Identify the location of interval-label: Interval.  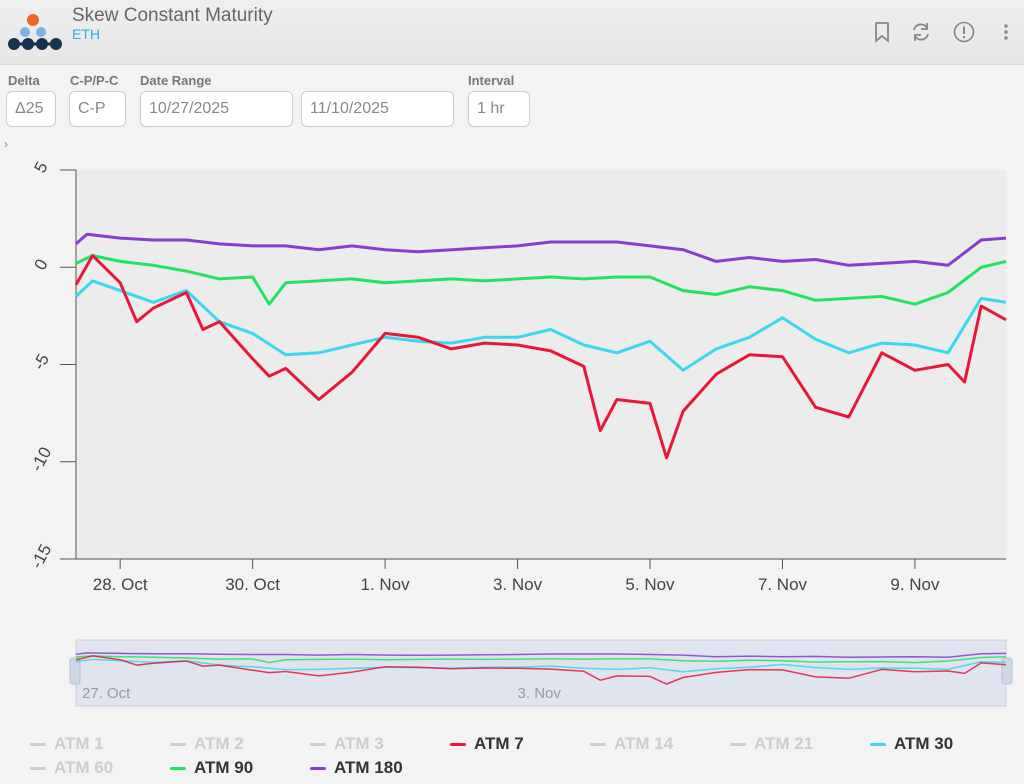
(491, 80).